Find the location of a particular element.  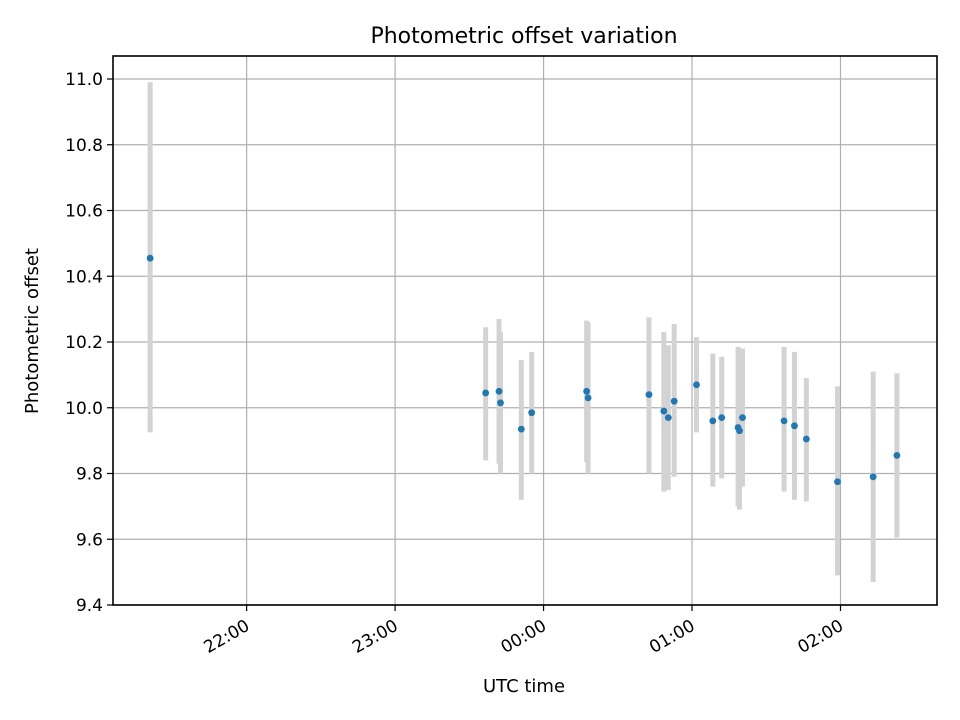

x-axis-label: UTC time is located at coordinates (524, 686).